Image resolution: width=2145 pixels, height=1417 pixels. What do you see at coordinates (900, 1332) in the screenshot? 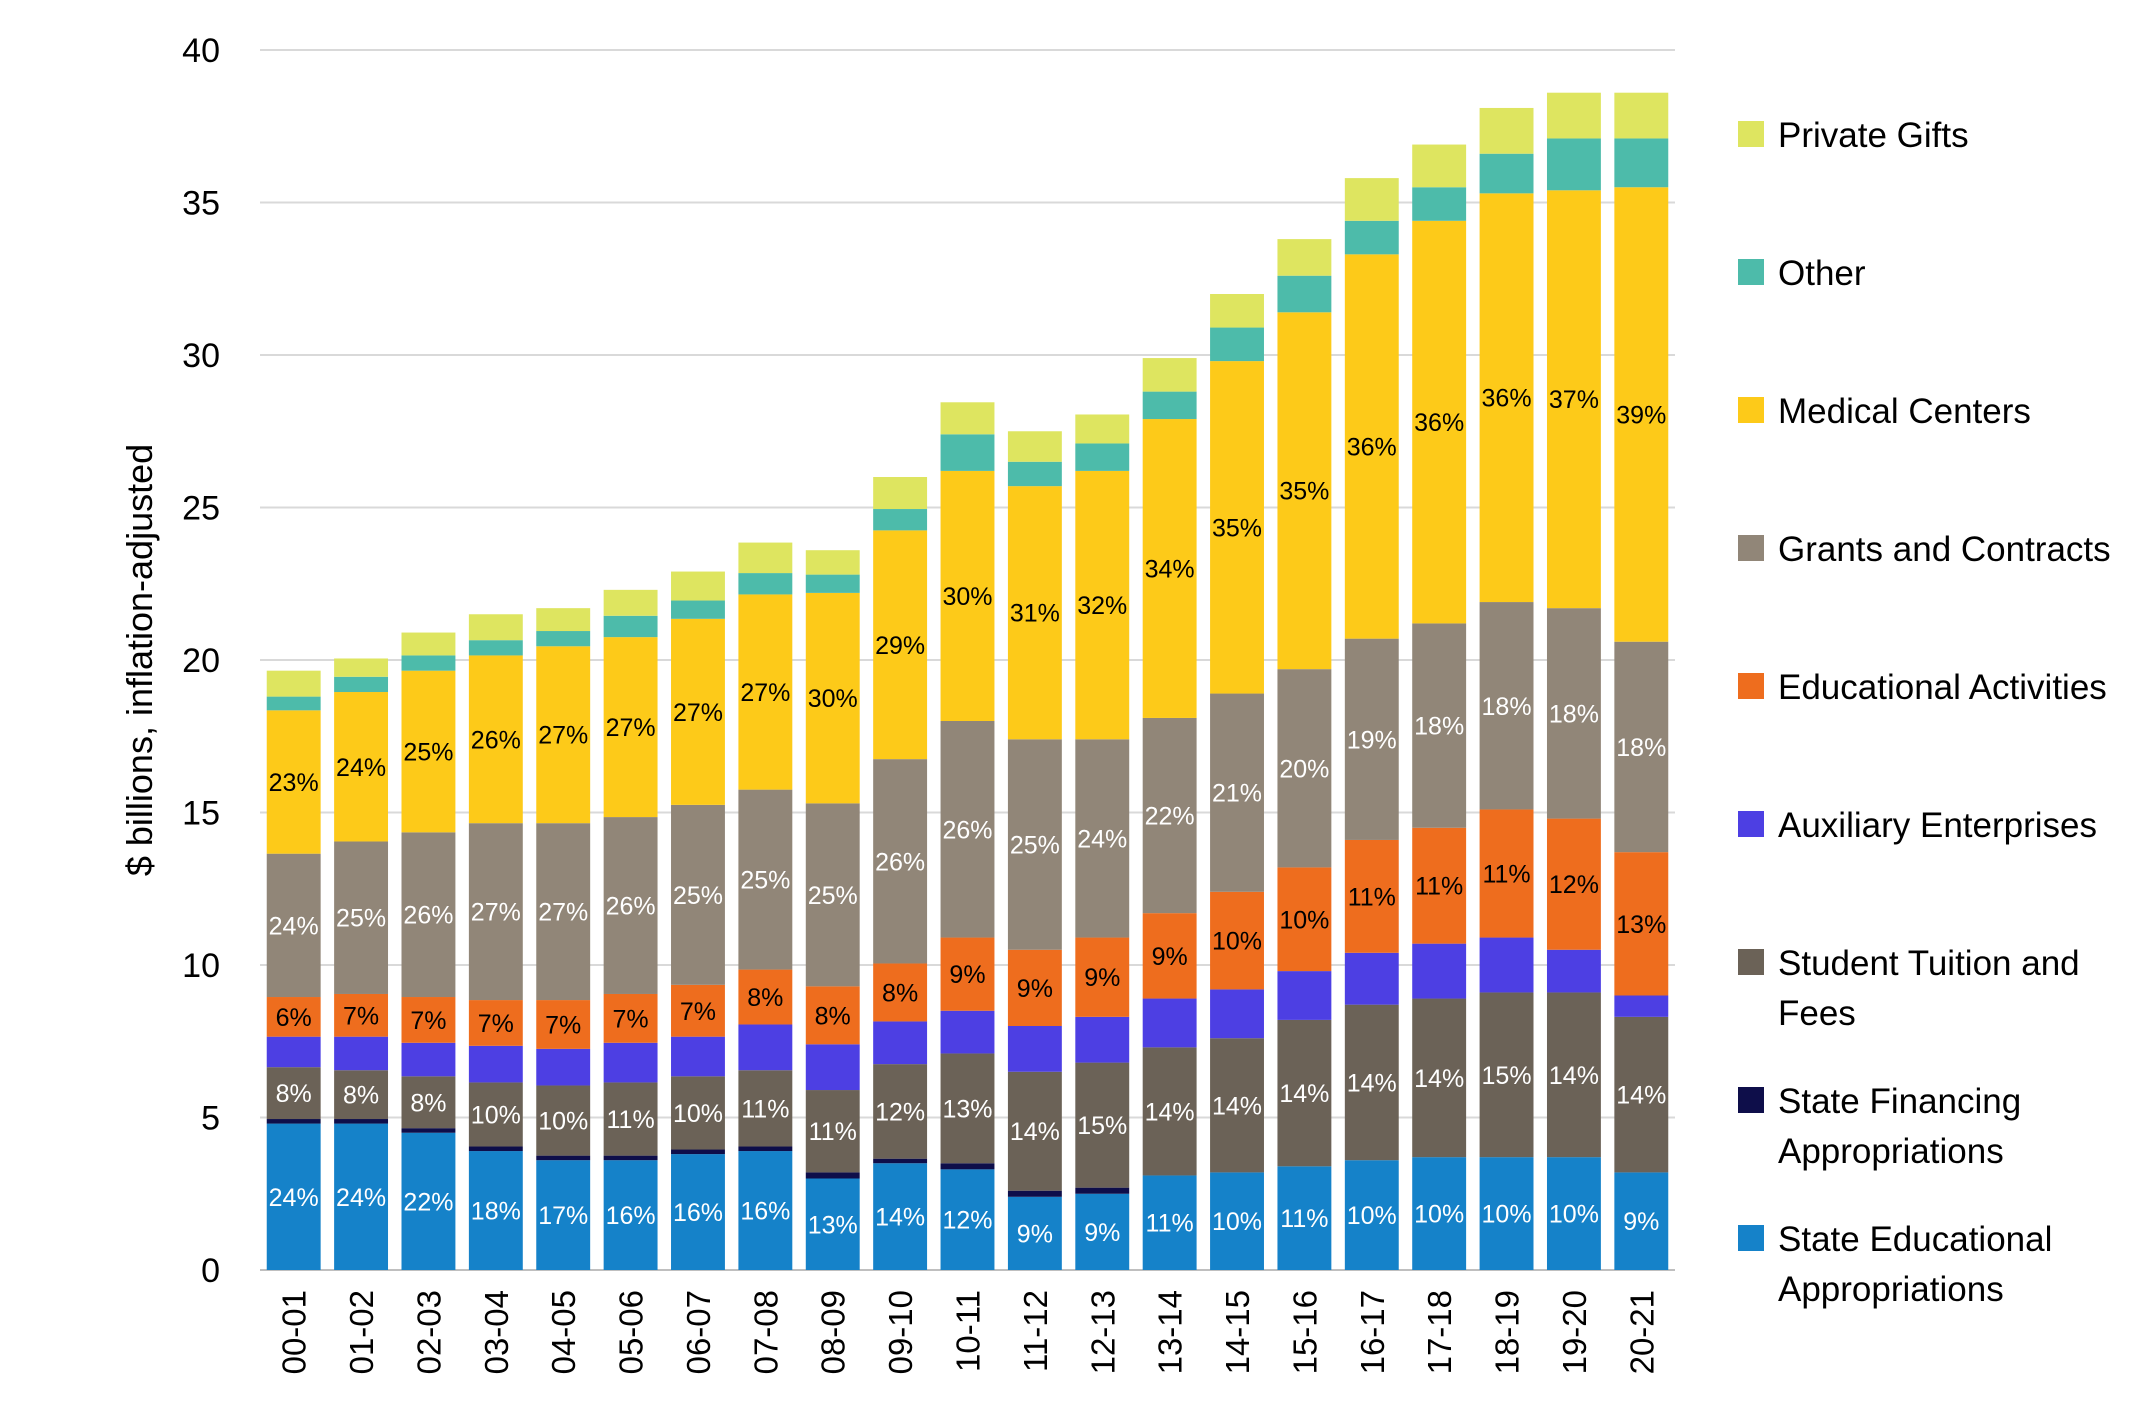
I see `x-tick-label: 09-10` at bounding box center [900, 1332].